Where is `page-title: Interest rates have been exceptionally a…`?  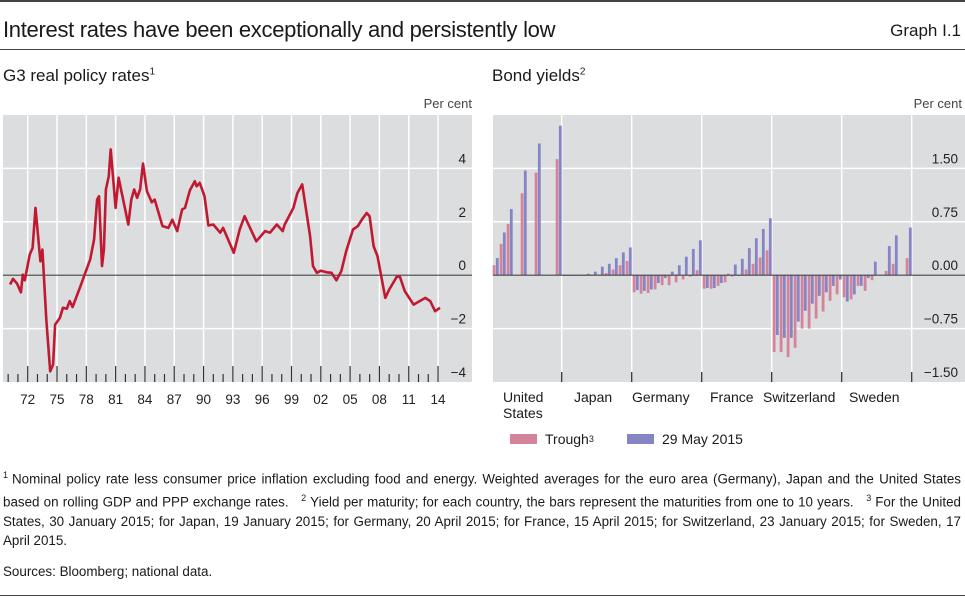 page-title: Interest rates have been exceptionally a… is located at coordinates (279, 29).